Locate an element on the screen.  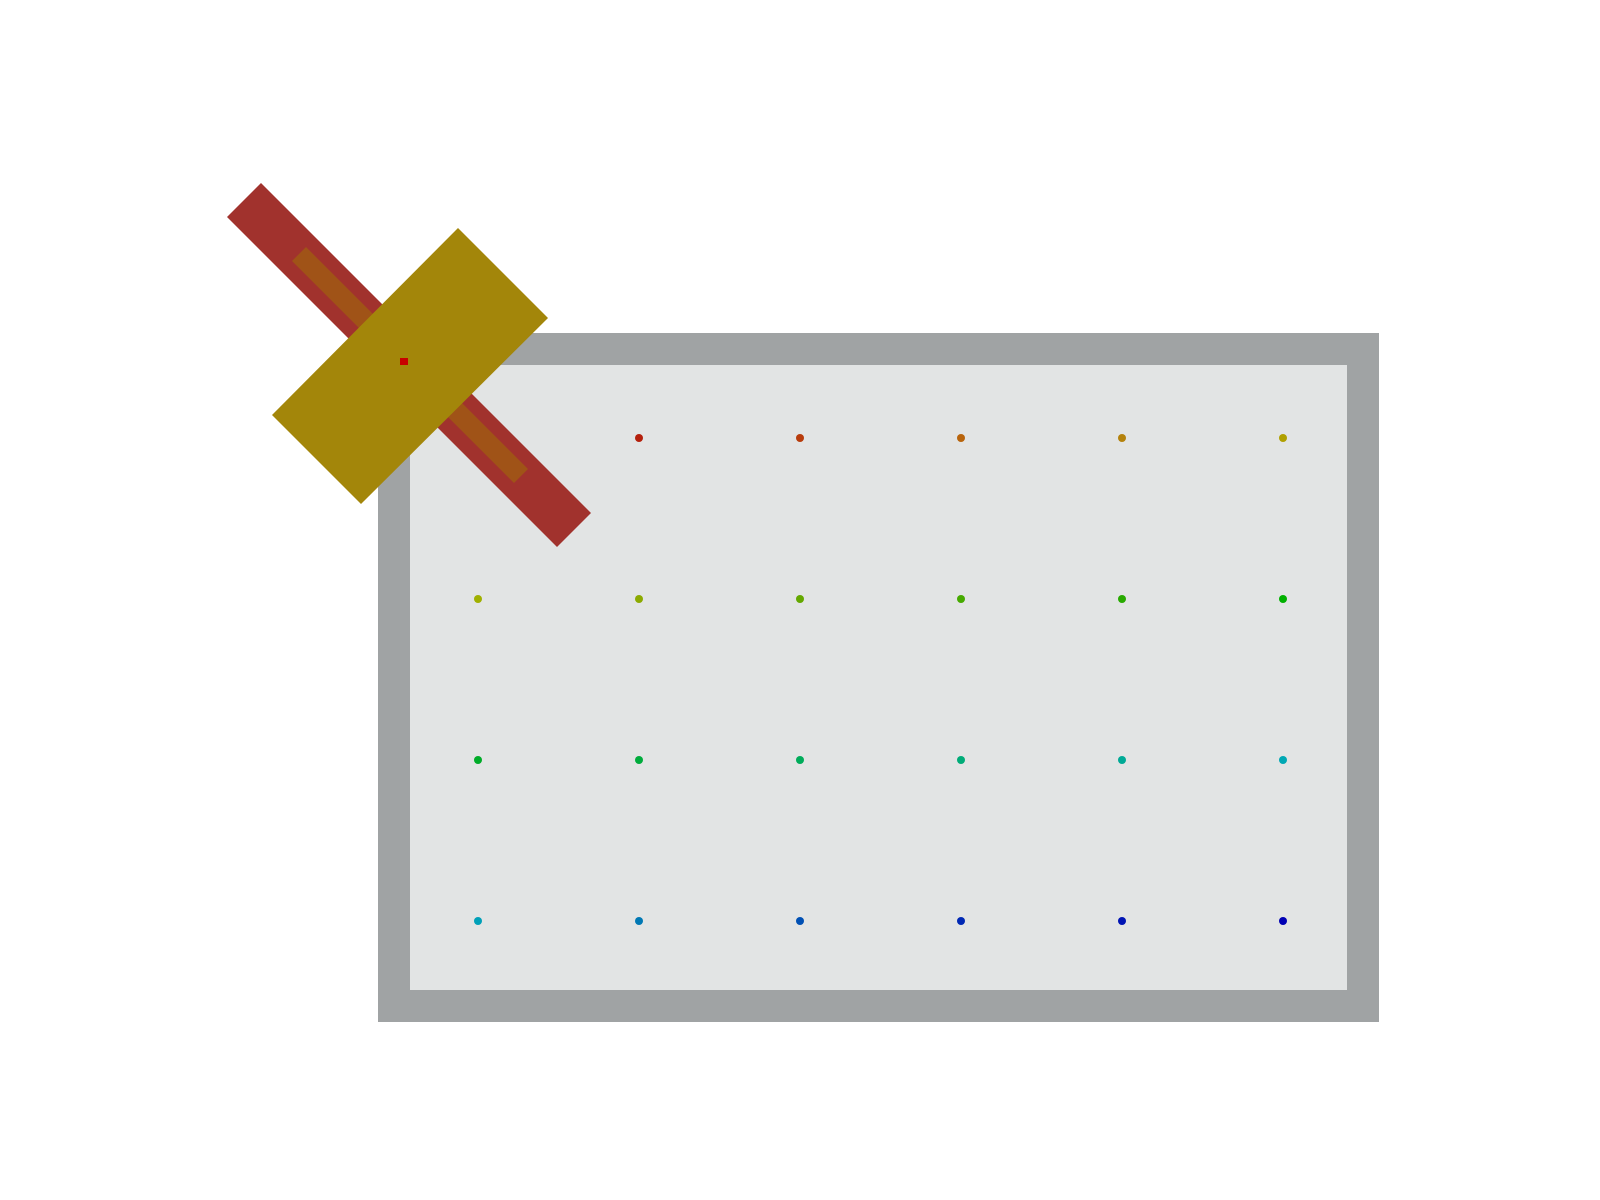
gripper-body is located at coordinates (410, 366).